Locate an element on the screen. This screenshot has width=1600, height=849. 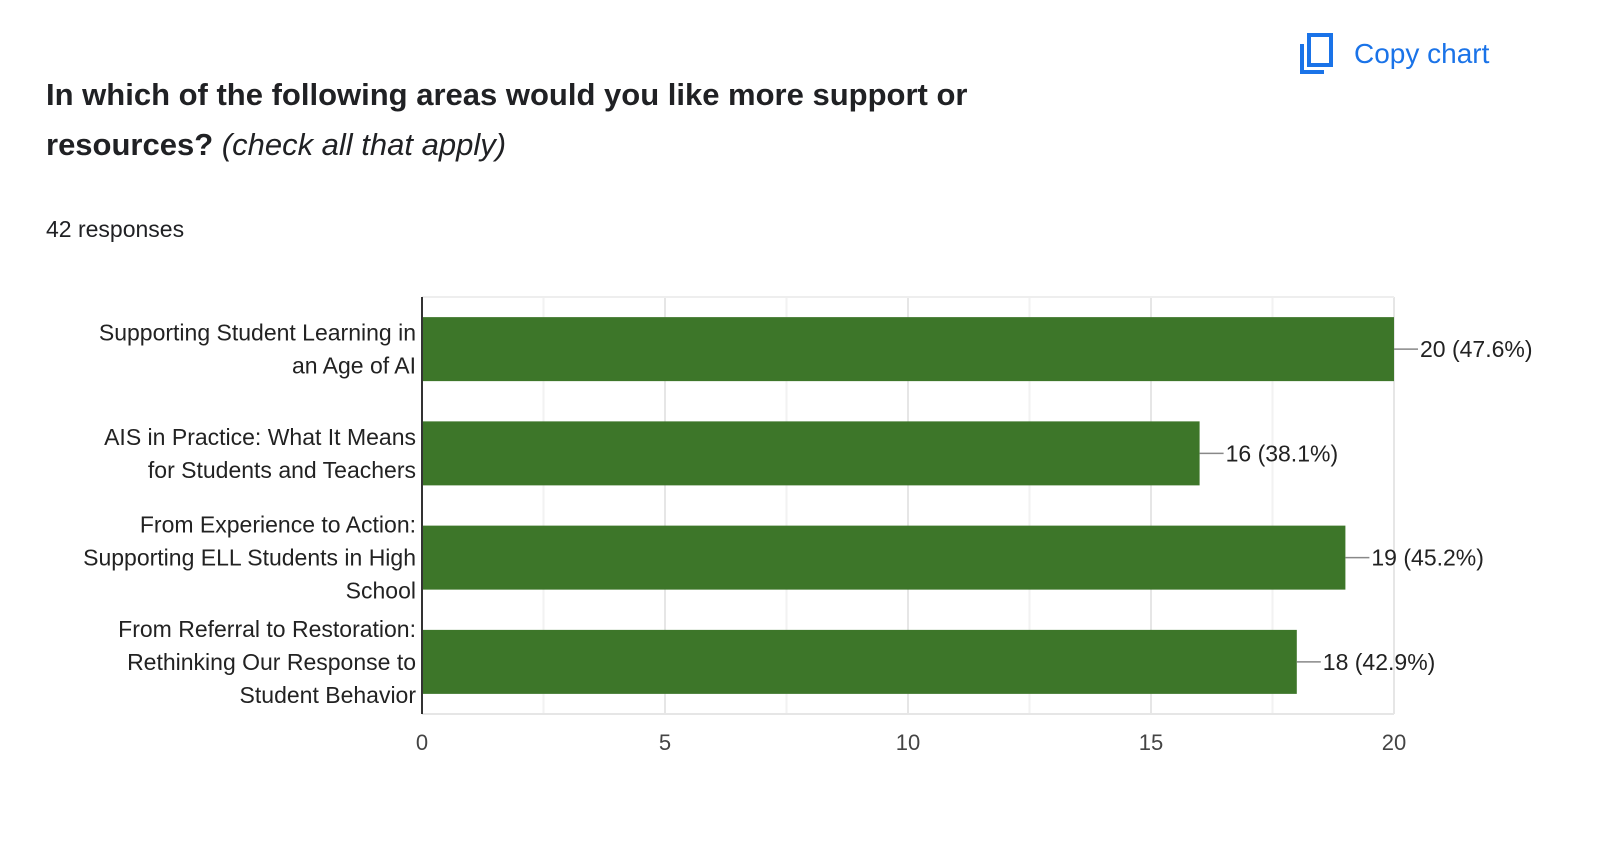
x-tick-label: 15 is located at coordinates (1151, 742).